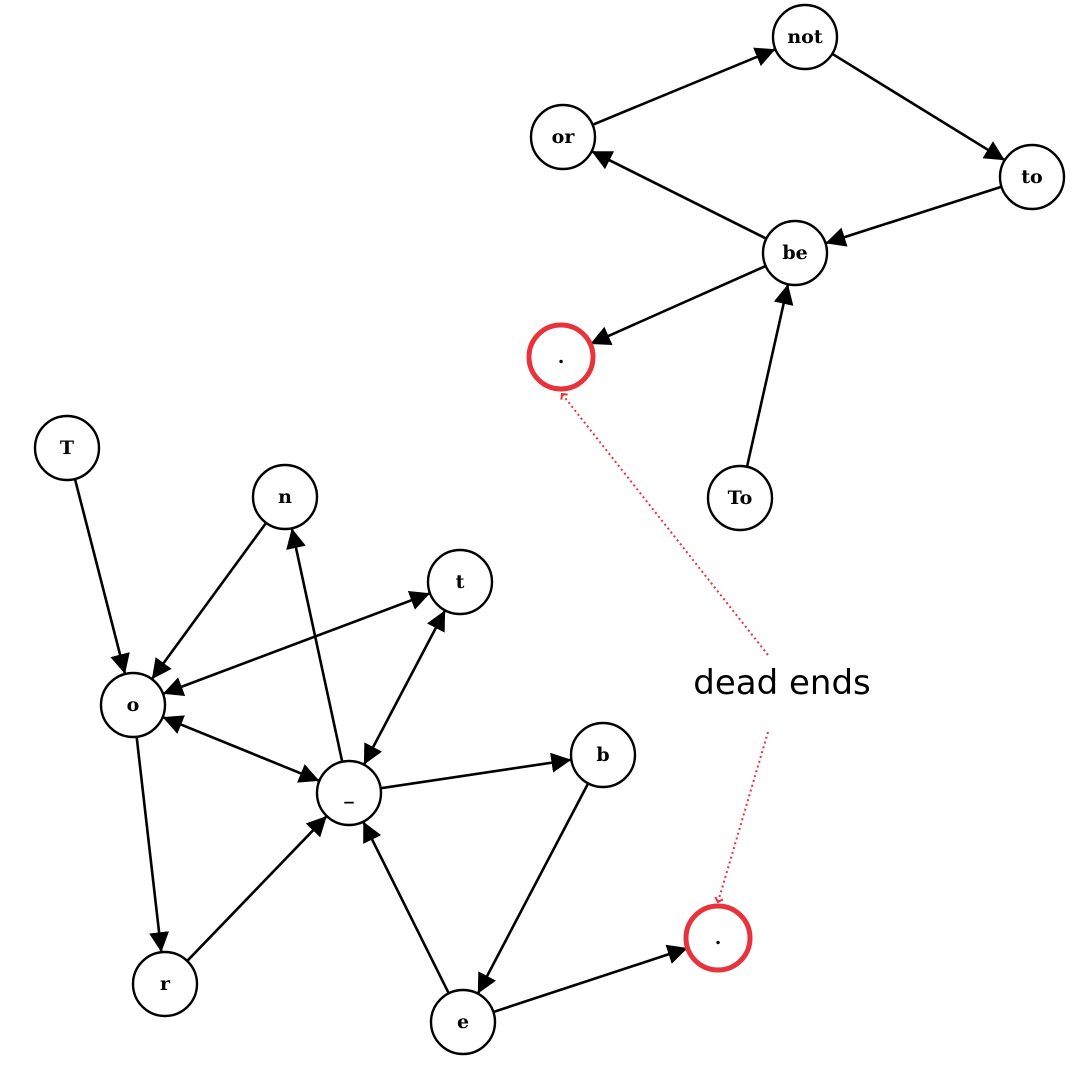 This screenshot has width=1080, height=1080. I want to click on char-edge-t-sp, so click(404, 687).